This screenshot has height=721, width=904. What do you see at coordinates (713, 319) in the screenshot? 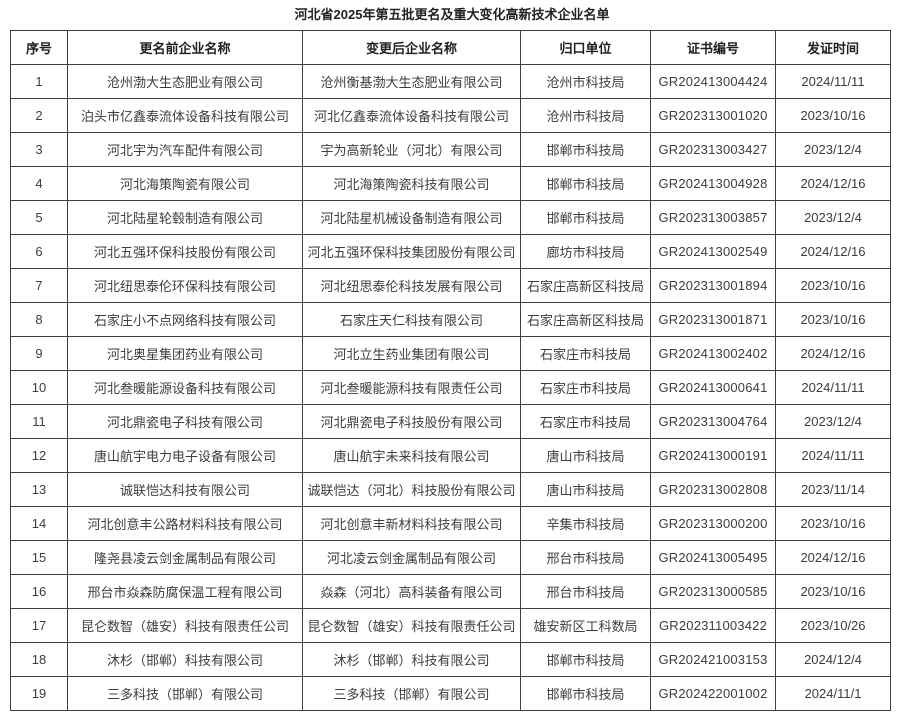
I see `cell-cert-no: GR202313001871` at bounding box center [713, 319].